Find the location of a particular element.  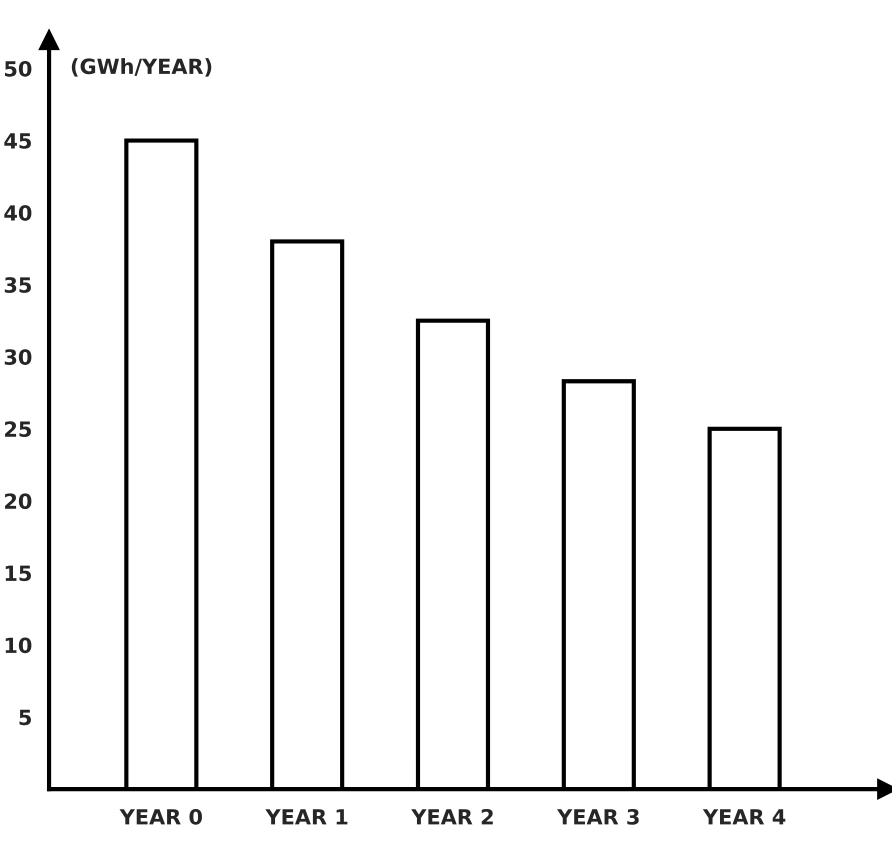

x-tick-label: YEAR 4 is located at coordinates (744, 816).